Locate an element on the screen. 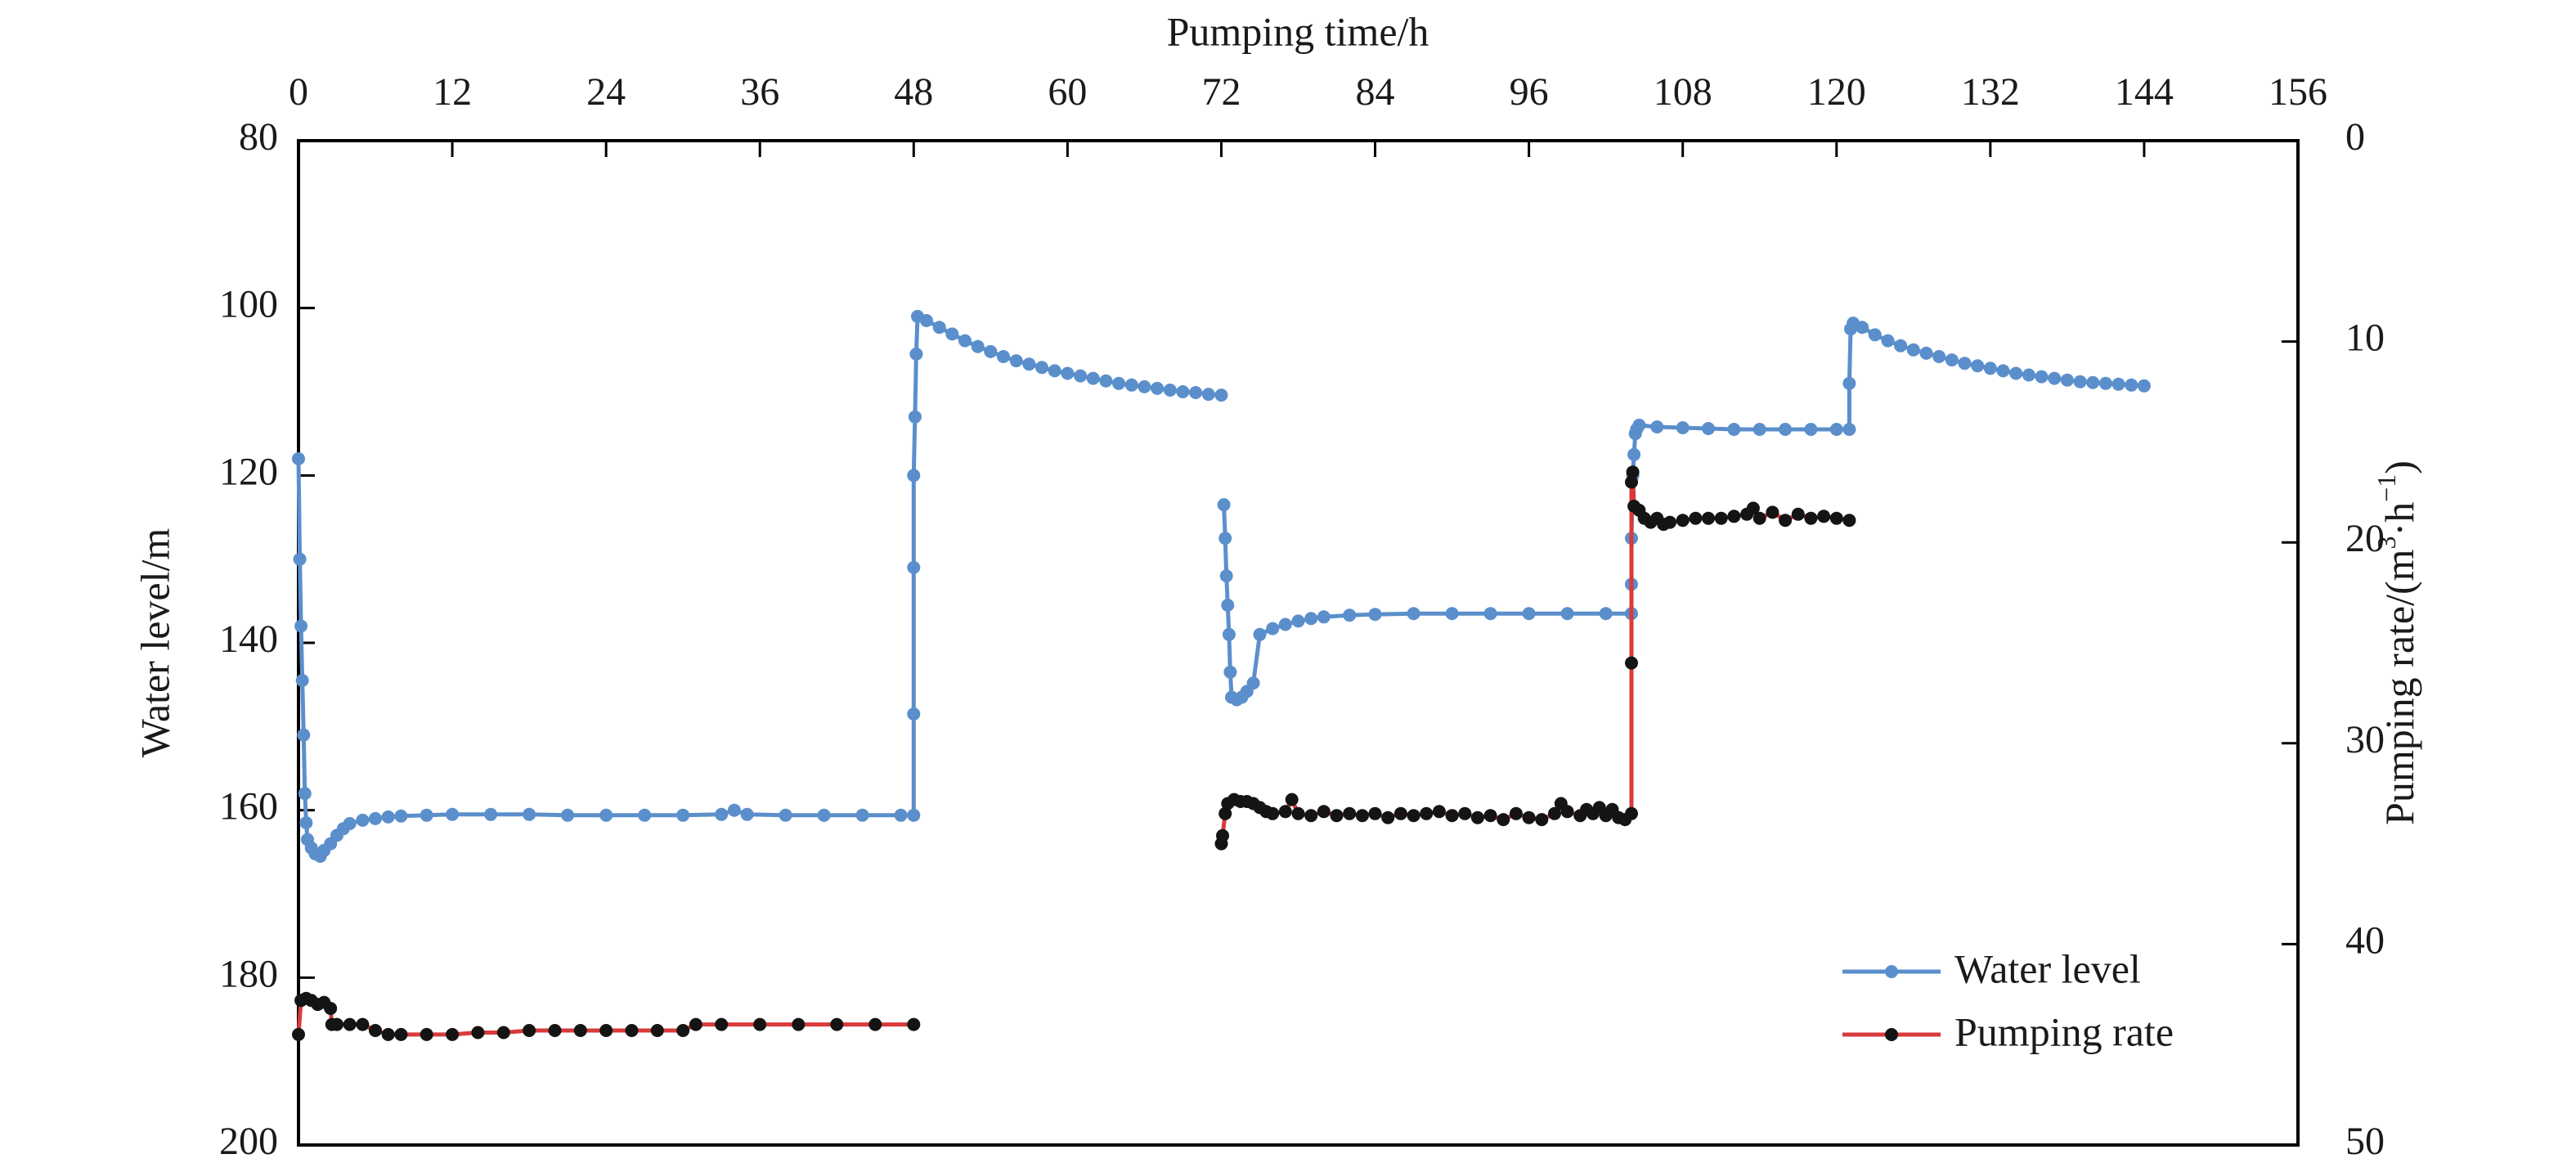 The height and width of the screenshot is (1163, 2576). left-y-axis-title: Water level/m is located at coordinates (154, 643).